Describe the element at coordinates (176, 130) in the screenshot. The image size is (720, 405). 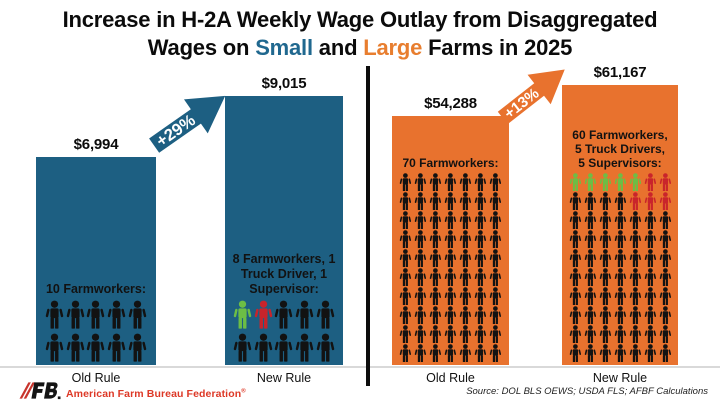
I see `increase-pct-small: +29%` at that location.